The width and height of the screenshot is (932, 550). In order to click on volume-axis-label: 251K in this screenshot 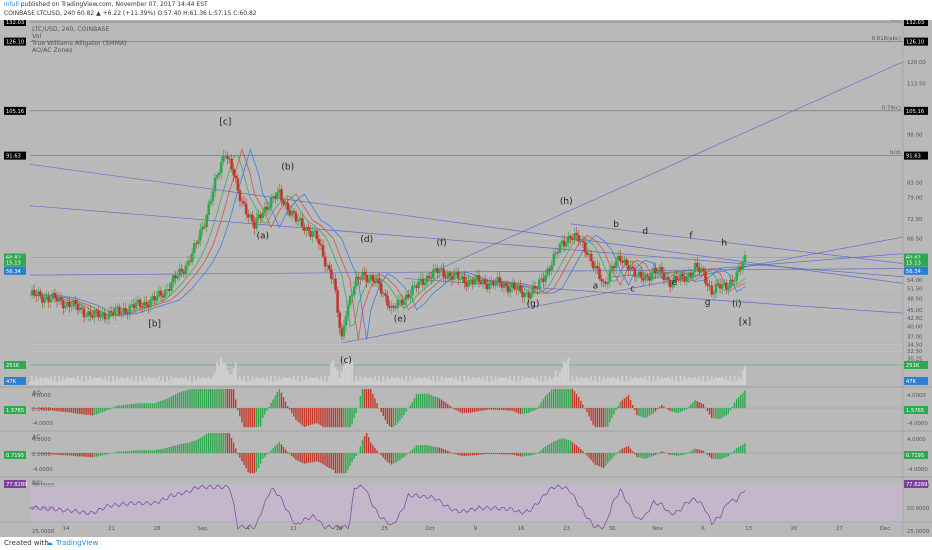, I will do `click(913, 366)`.